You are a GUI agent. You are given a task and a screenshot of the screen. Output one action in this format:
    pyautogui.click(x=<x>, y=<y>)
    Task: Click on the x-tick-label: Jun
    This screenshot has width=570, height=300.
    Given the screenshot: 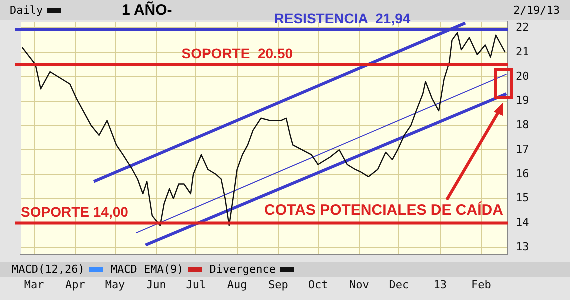 What is the action you would take?
    pyautogui.click(x=156, y=285)
    